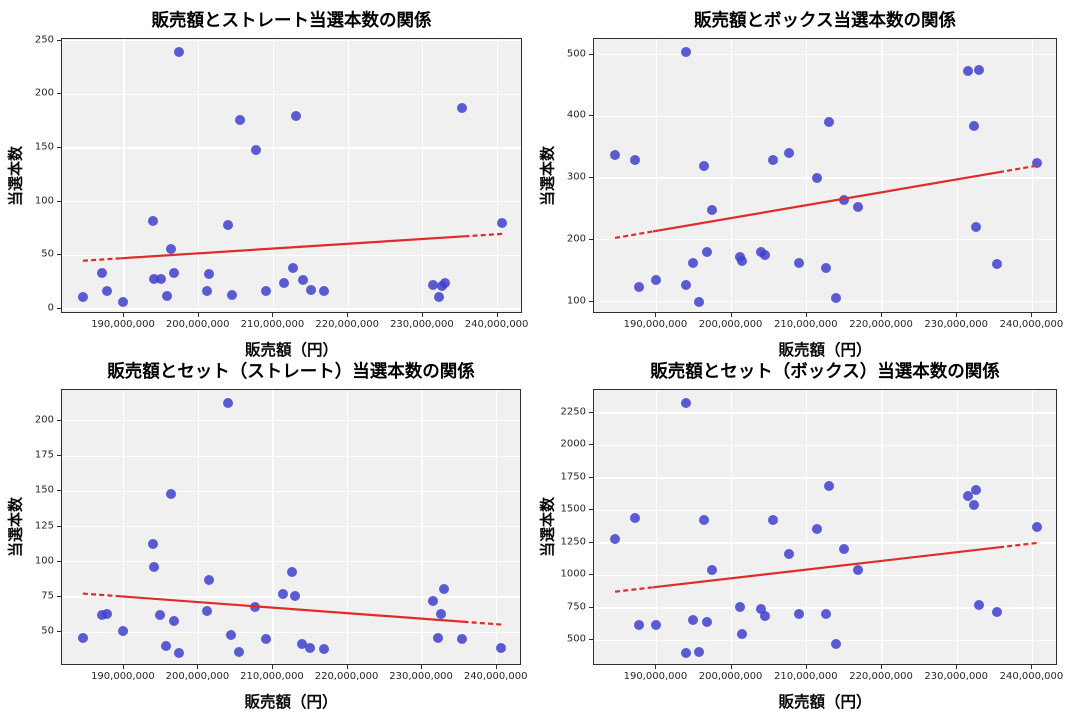 This screenshot has height=720, width=1080. I want to click on x-tick-label: 190,000,000, so click(655, 676).